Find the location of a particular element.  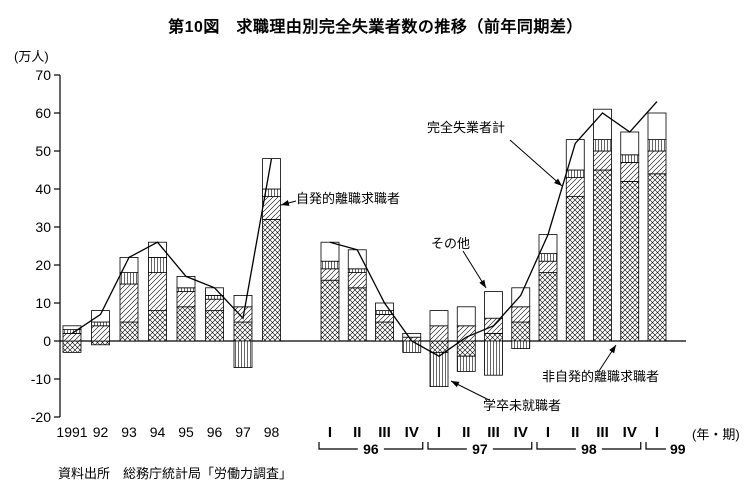

chart-title: 第10図 求職理由別完全失業者数の推移（前年同期差） is located at coordinates (375, 27).